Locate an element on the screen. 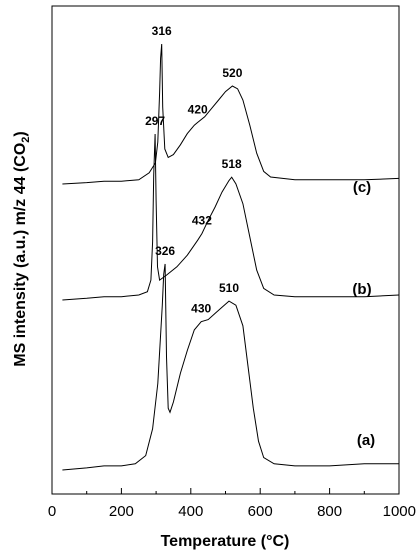 This screenshot has width=417, height=554. x-tick-label: 200 is located at coordinates (121, 511).